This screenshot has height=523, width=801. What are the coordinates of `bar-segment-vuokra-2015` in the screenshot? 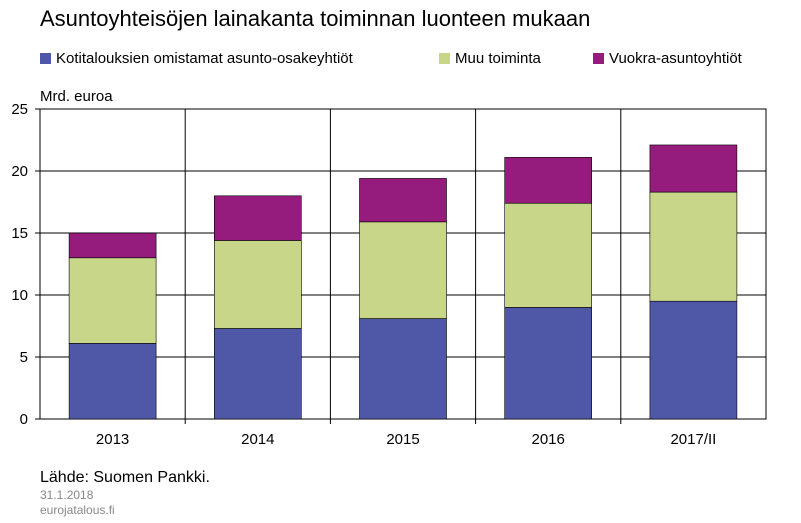 It's located at (403, 200).